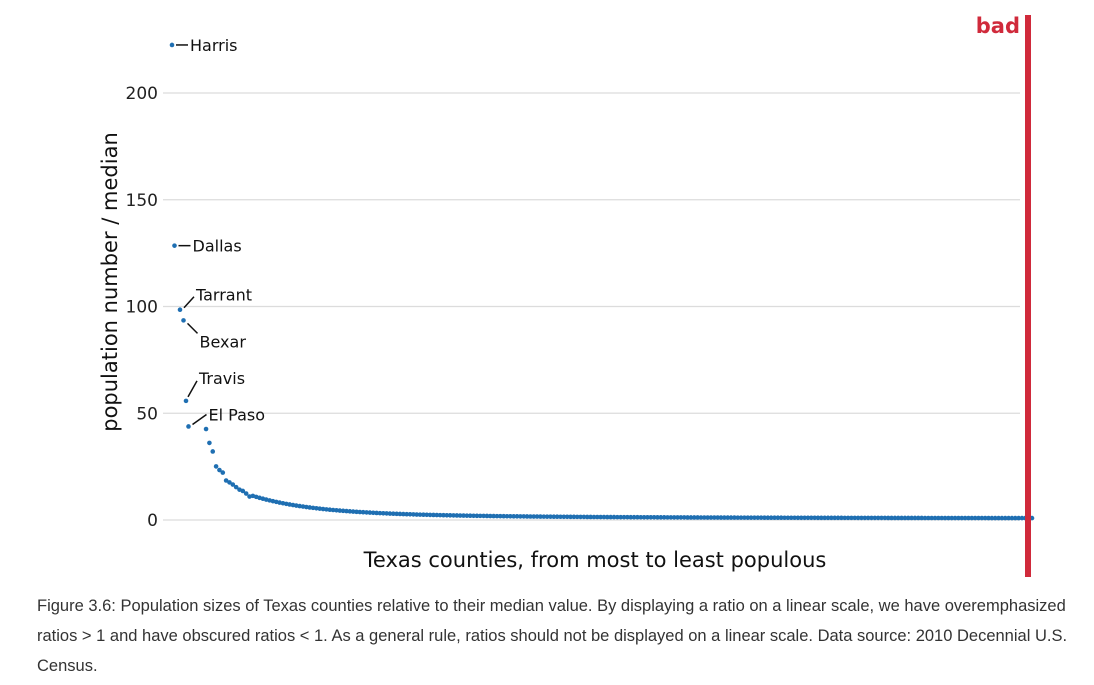 Image resolution: width=1094 pixels, height=685 pixels. What do you see at coordinates (223, 295) in the screenshot?
I see `annotation-label-tarrant: Tarrant` at bounding box center [223, 295].